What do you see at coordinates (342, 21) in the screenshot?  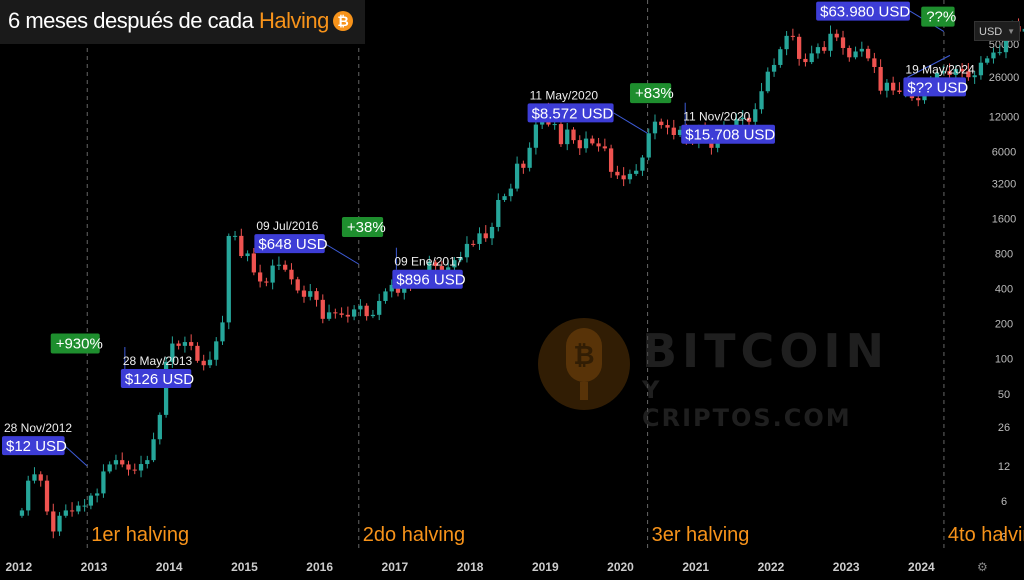 I see `bitcoin-icon: ₿` at bounding box center [342, 21].